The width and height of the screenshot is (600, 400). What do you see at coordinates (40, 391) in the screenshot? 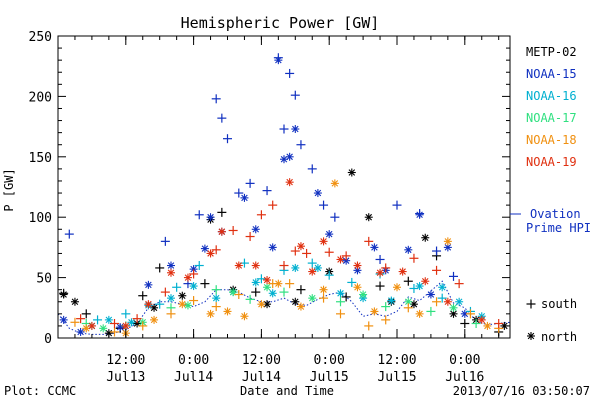
I see `footer-credit: Plot: CCMC` at bounding box center [40, 391].